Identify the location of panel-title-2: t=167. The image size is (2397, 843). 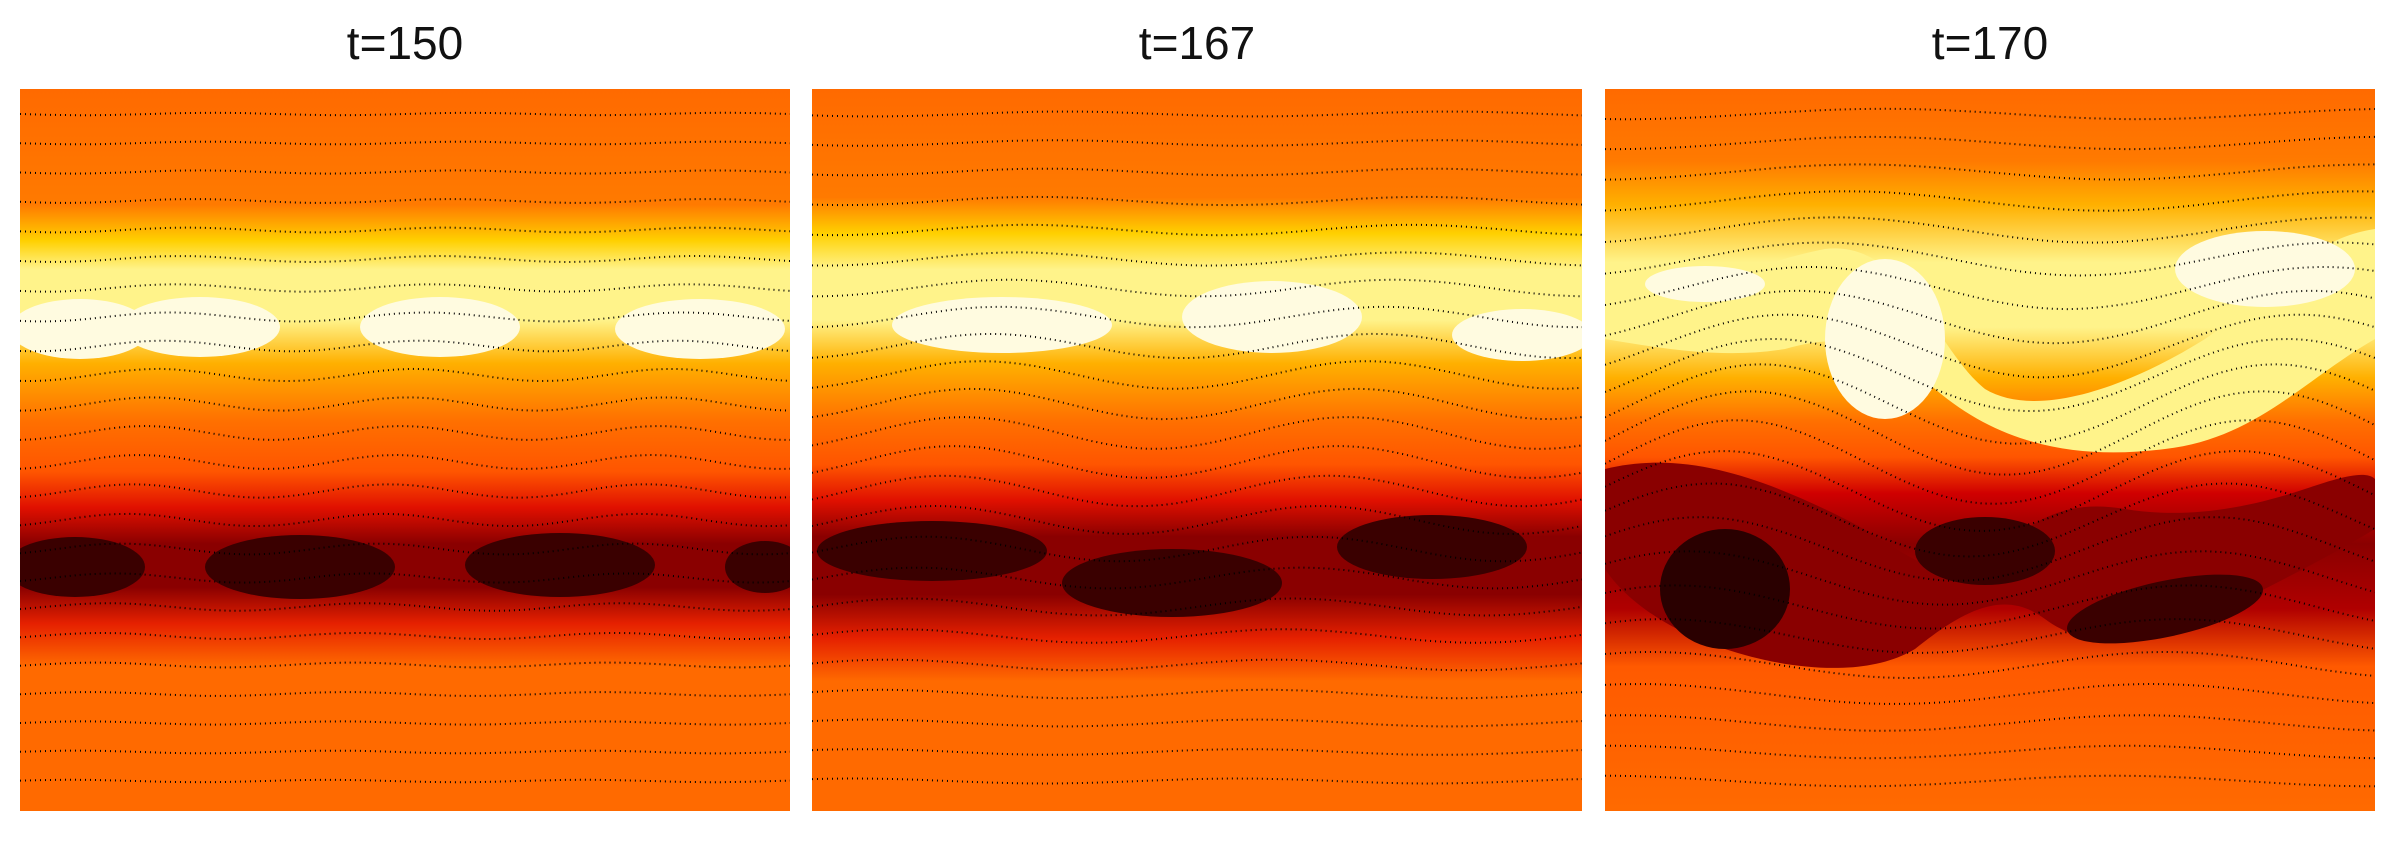
(1197, 43).